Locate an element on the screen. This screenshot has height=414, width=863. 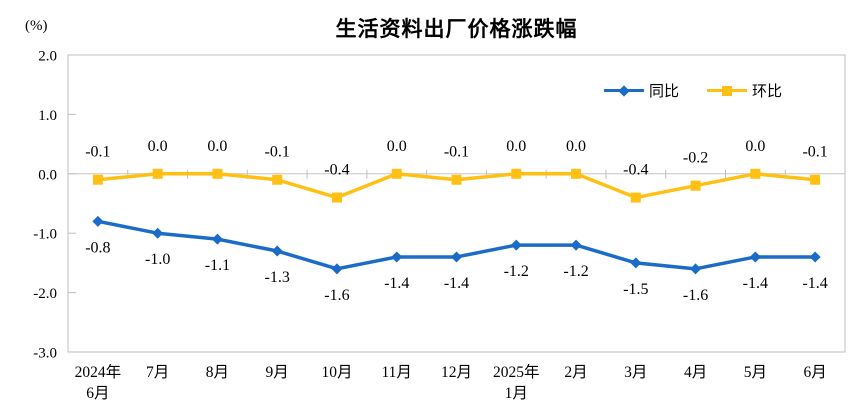
x-axis-label: 9月 is located at coordinates (277, 372).